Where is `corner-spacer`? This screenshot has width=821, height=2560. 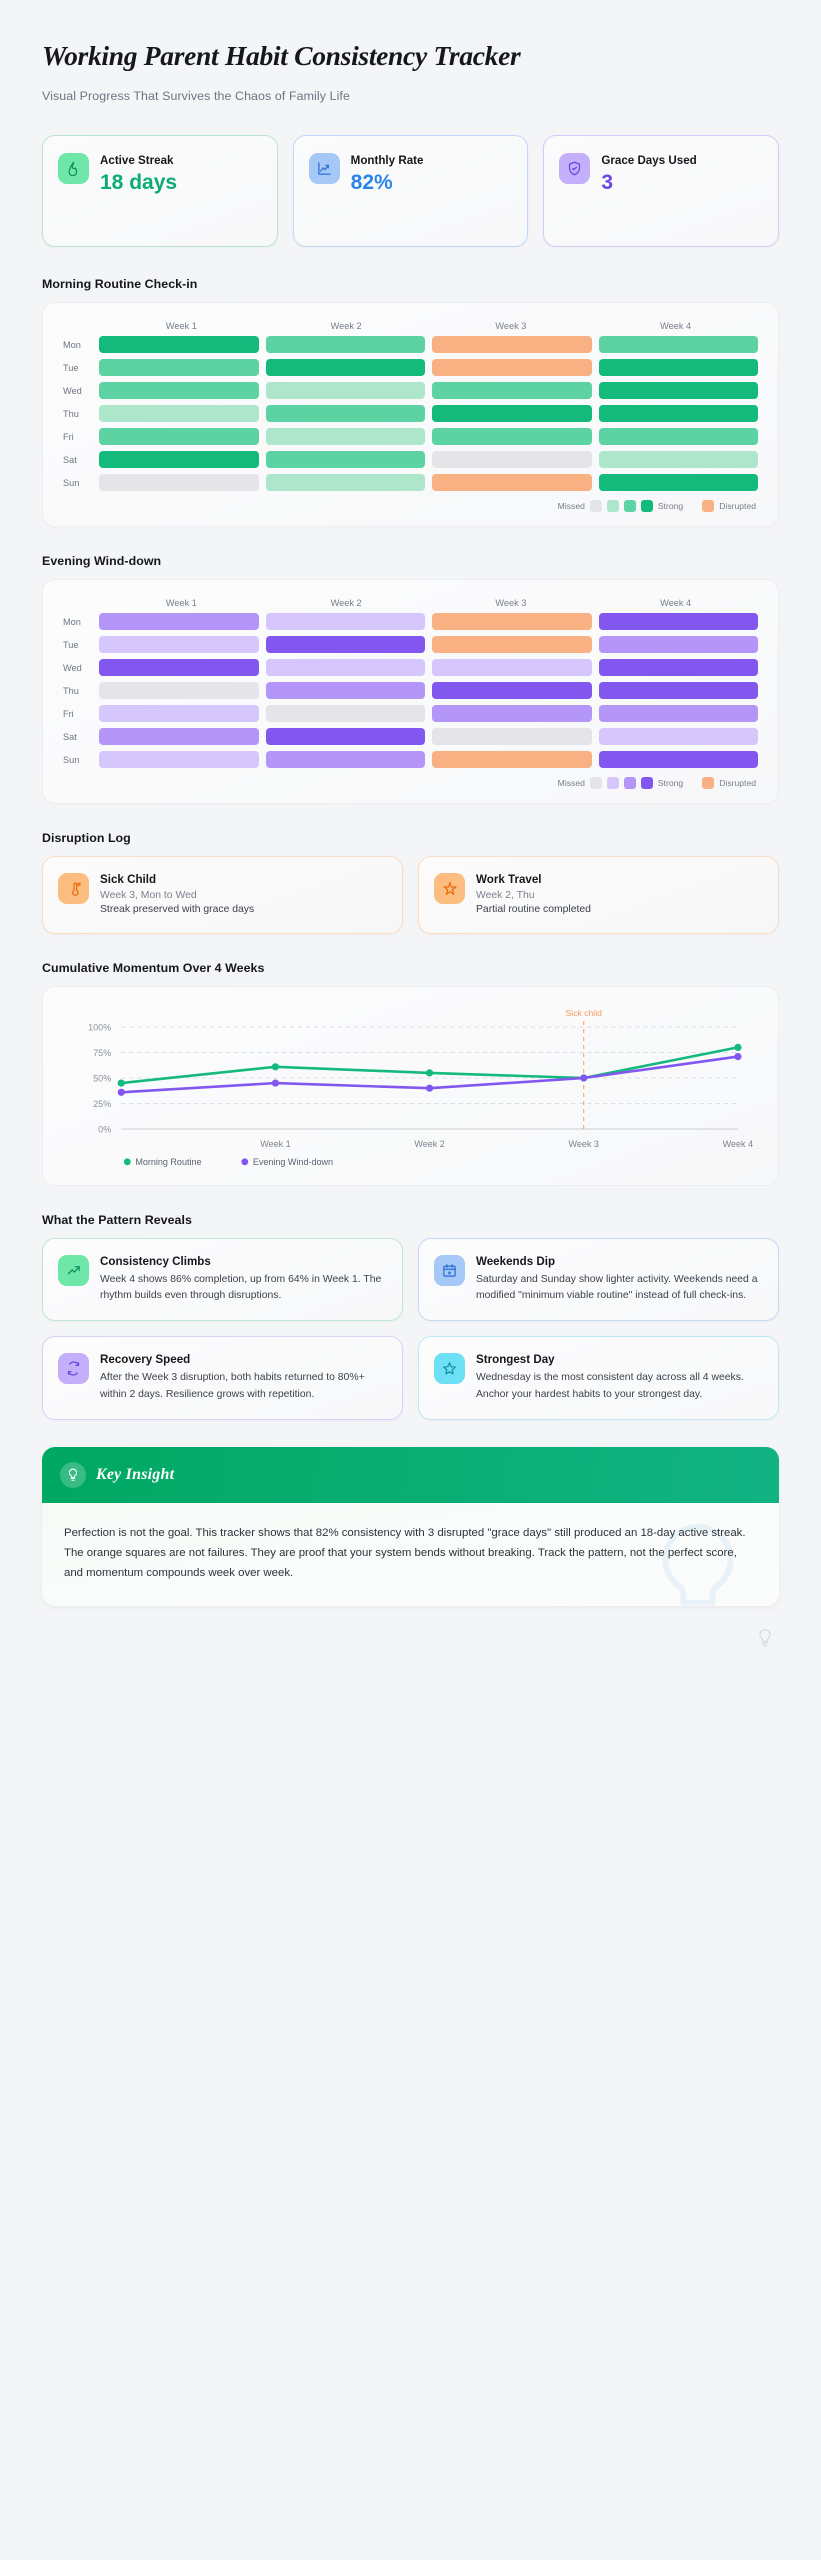
corner-spacer is located at coordinates (81, 326).